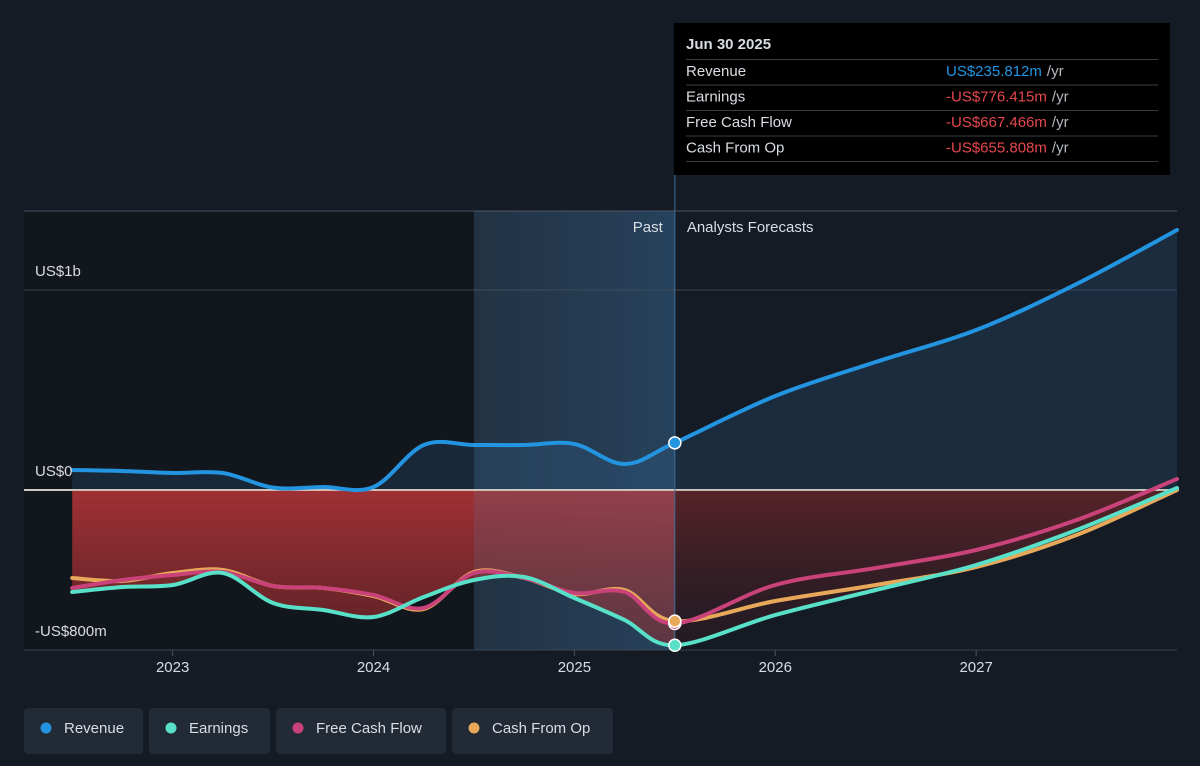 The image size is (1200, 766). Describe the element at coordinates (996, 147) in the screenshot. I see `tooltip-value-number: -US$655.808m` at that location.